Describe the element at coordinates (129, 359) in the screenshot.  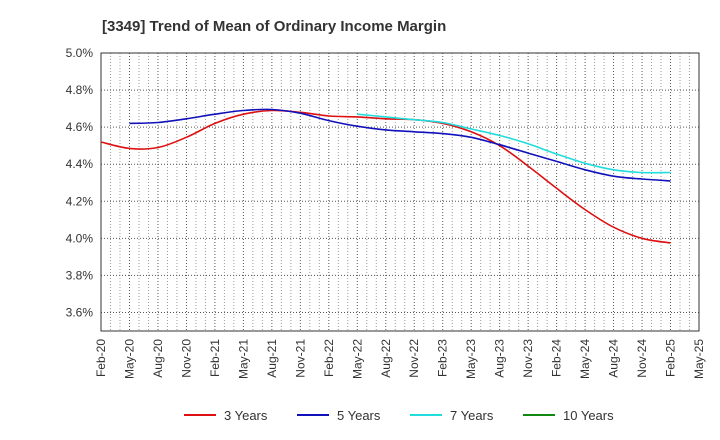
I see `x-tick-label: May-20` at that location.